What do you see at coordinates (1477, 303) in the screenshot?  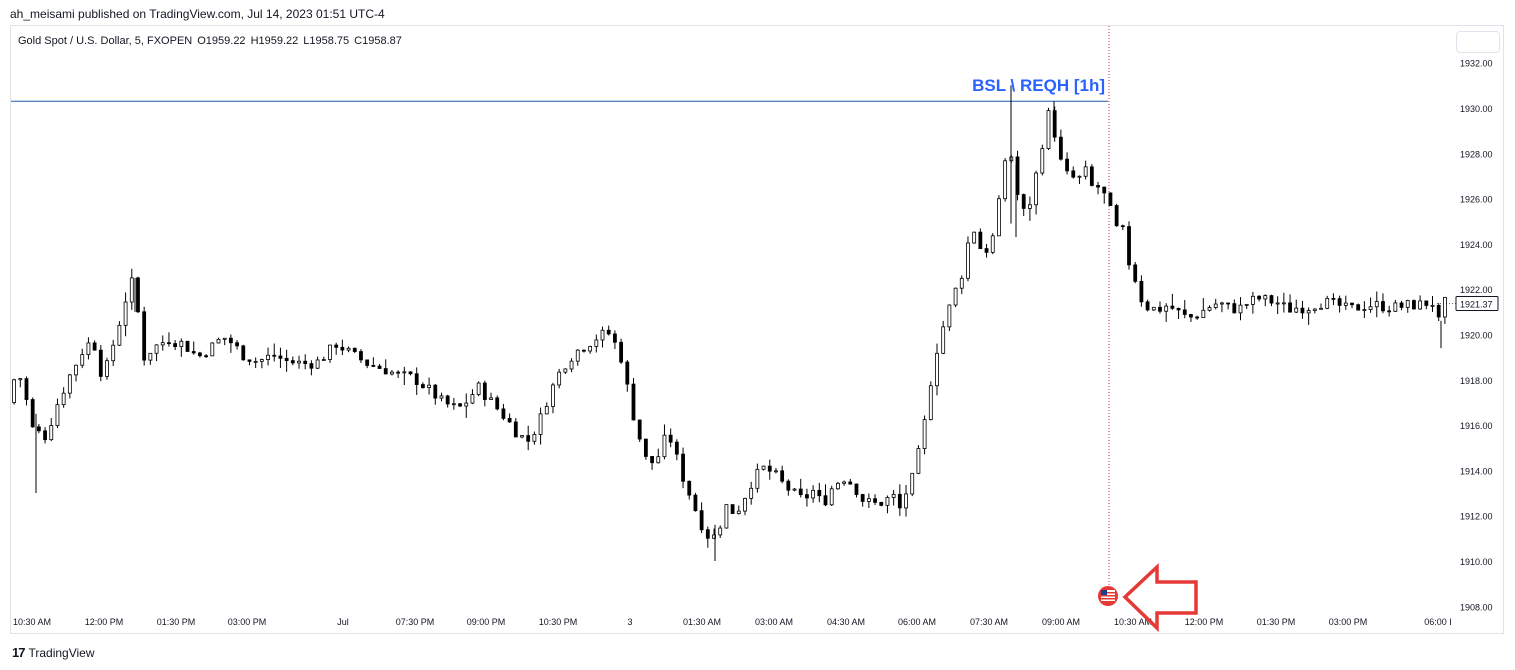 I see `last-price-tag` at bounding box center [1477, 303].